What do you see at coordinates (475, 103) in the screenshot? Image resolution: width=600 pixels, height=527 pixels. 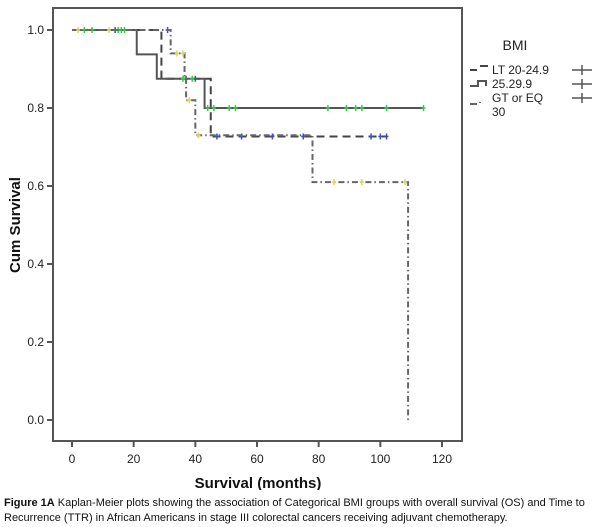 I see `legend-symbol-dashdot` at bounding box center [475, 103].